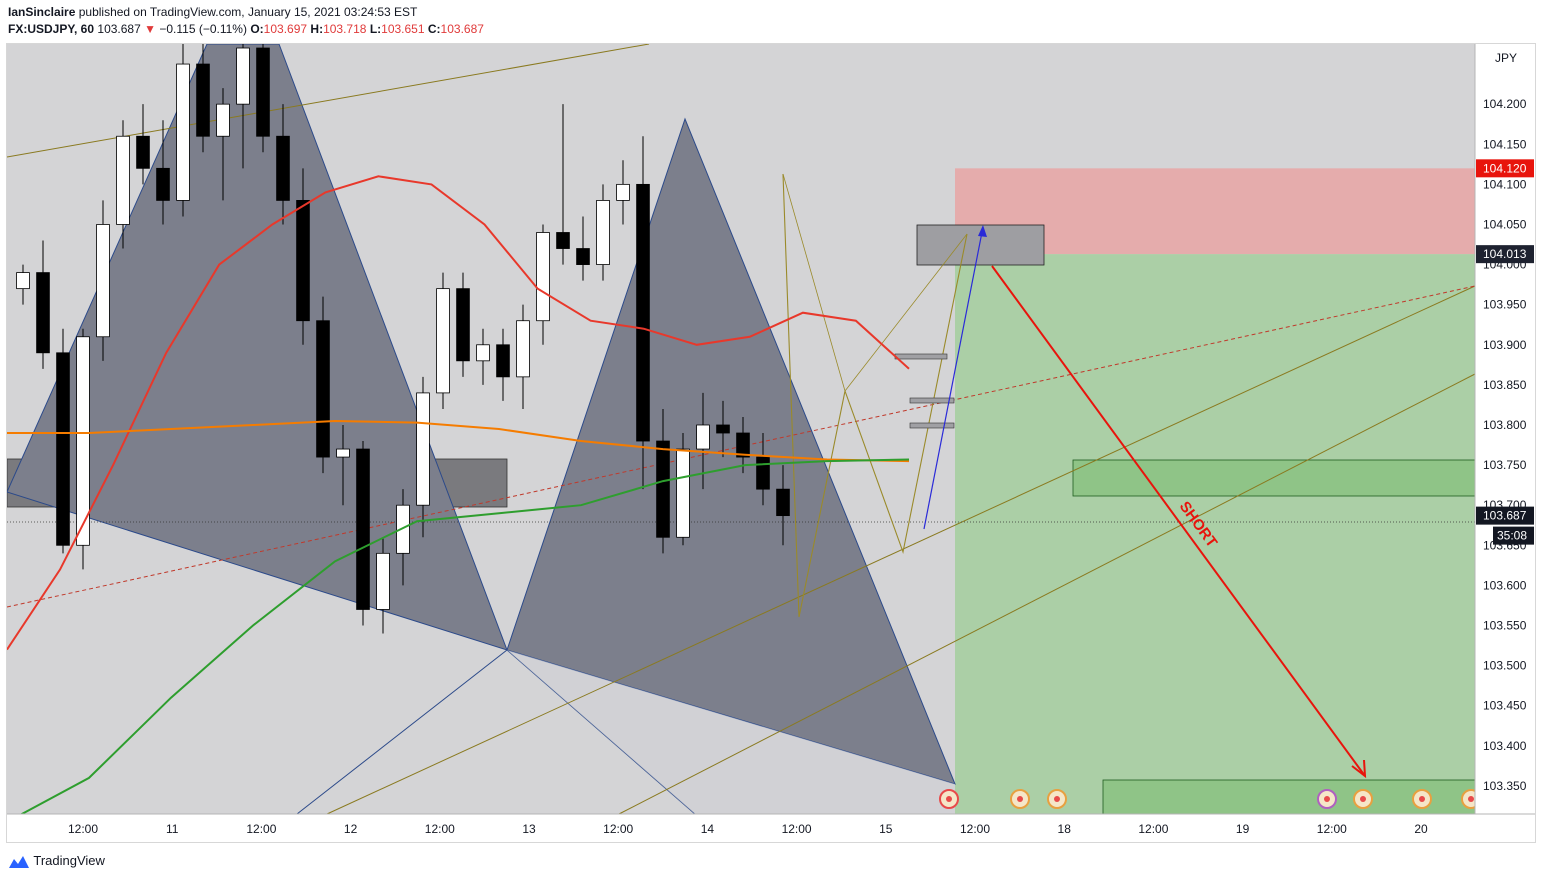 The image size is (1542, 879). I want to click on open-label: O:, so click(257, 29).